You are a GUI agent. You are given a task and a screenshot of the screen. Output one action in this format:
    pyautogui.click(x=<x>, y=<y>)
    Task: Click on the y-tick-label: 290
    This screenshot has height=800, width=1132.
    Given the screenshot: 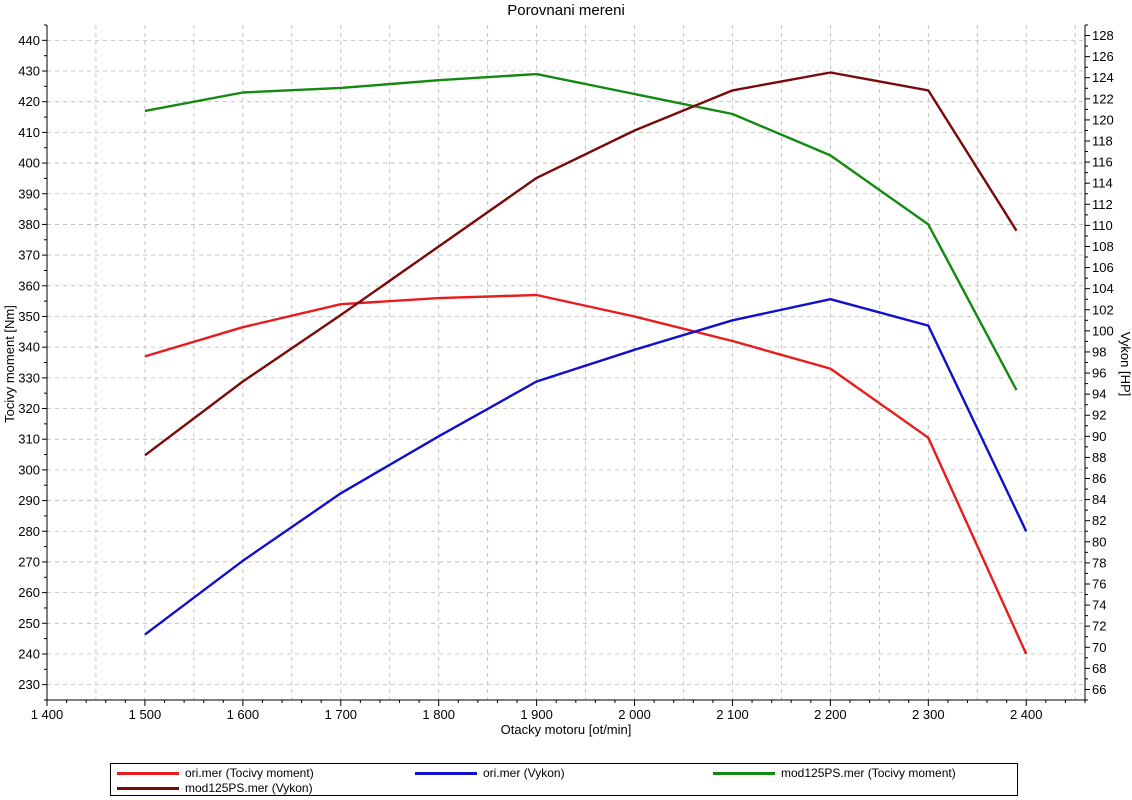 What is the action you would take?
    pyautogui.click(x=29, y=500)
    